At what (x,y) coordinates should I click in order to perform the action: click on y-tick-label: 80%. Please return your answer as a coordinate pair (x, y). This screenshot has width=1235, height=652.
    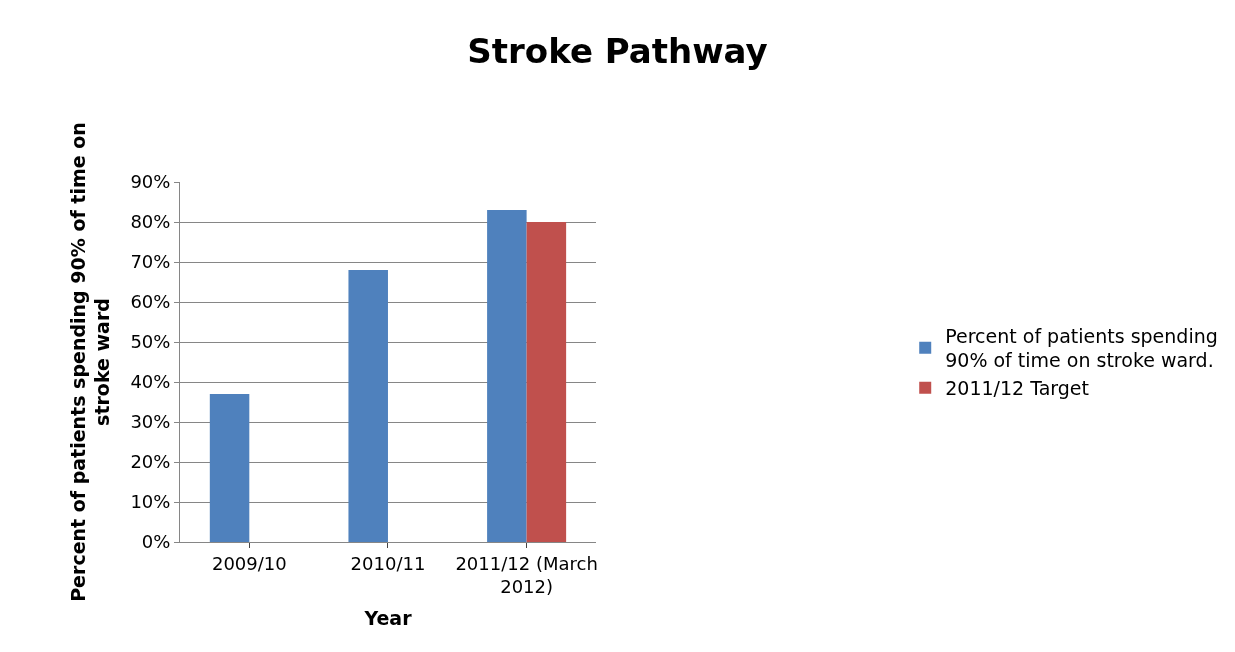
    Looking at the image, I should click on (150, 222).